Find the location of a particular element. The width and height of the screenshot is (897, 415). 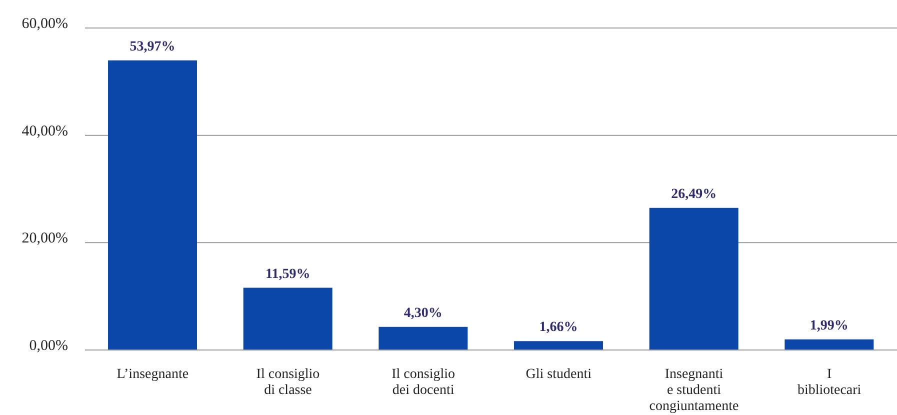

y-tick-label: 0,00% is located at coordinates (48, 346).